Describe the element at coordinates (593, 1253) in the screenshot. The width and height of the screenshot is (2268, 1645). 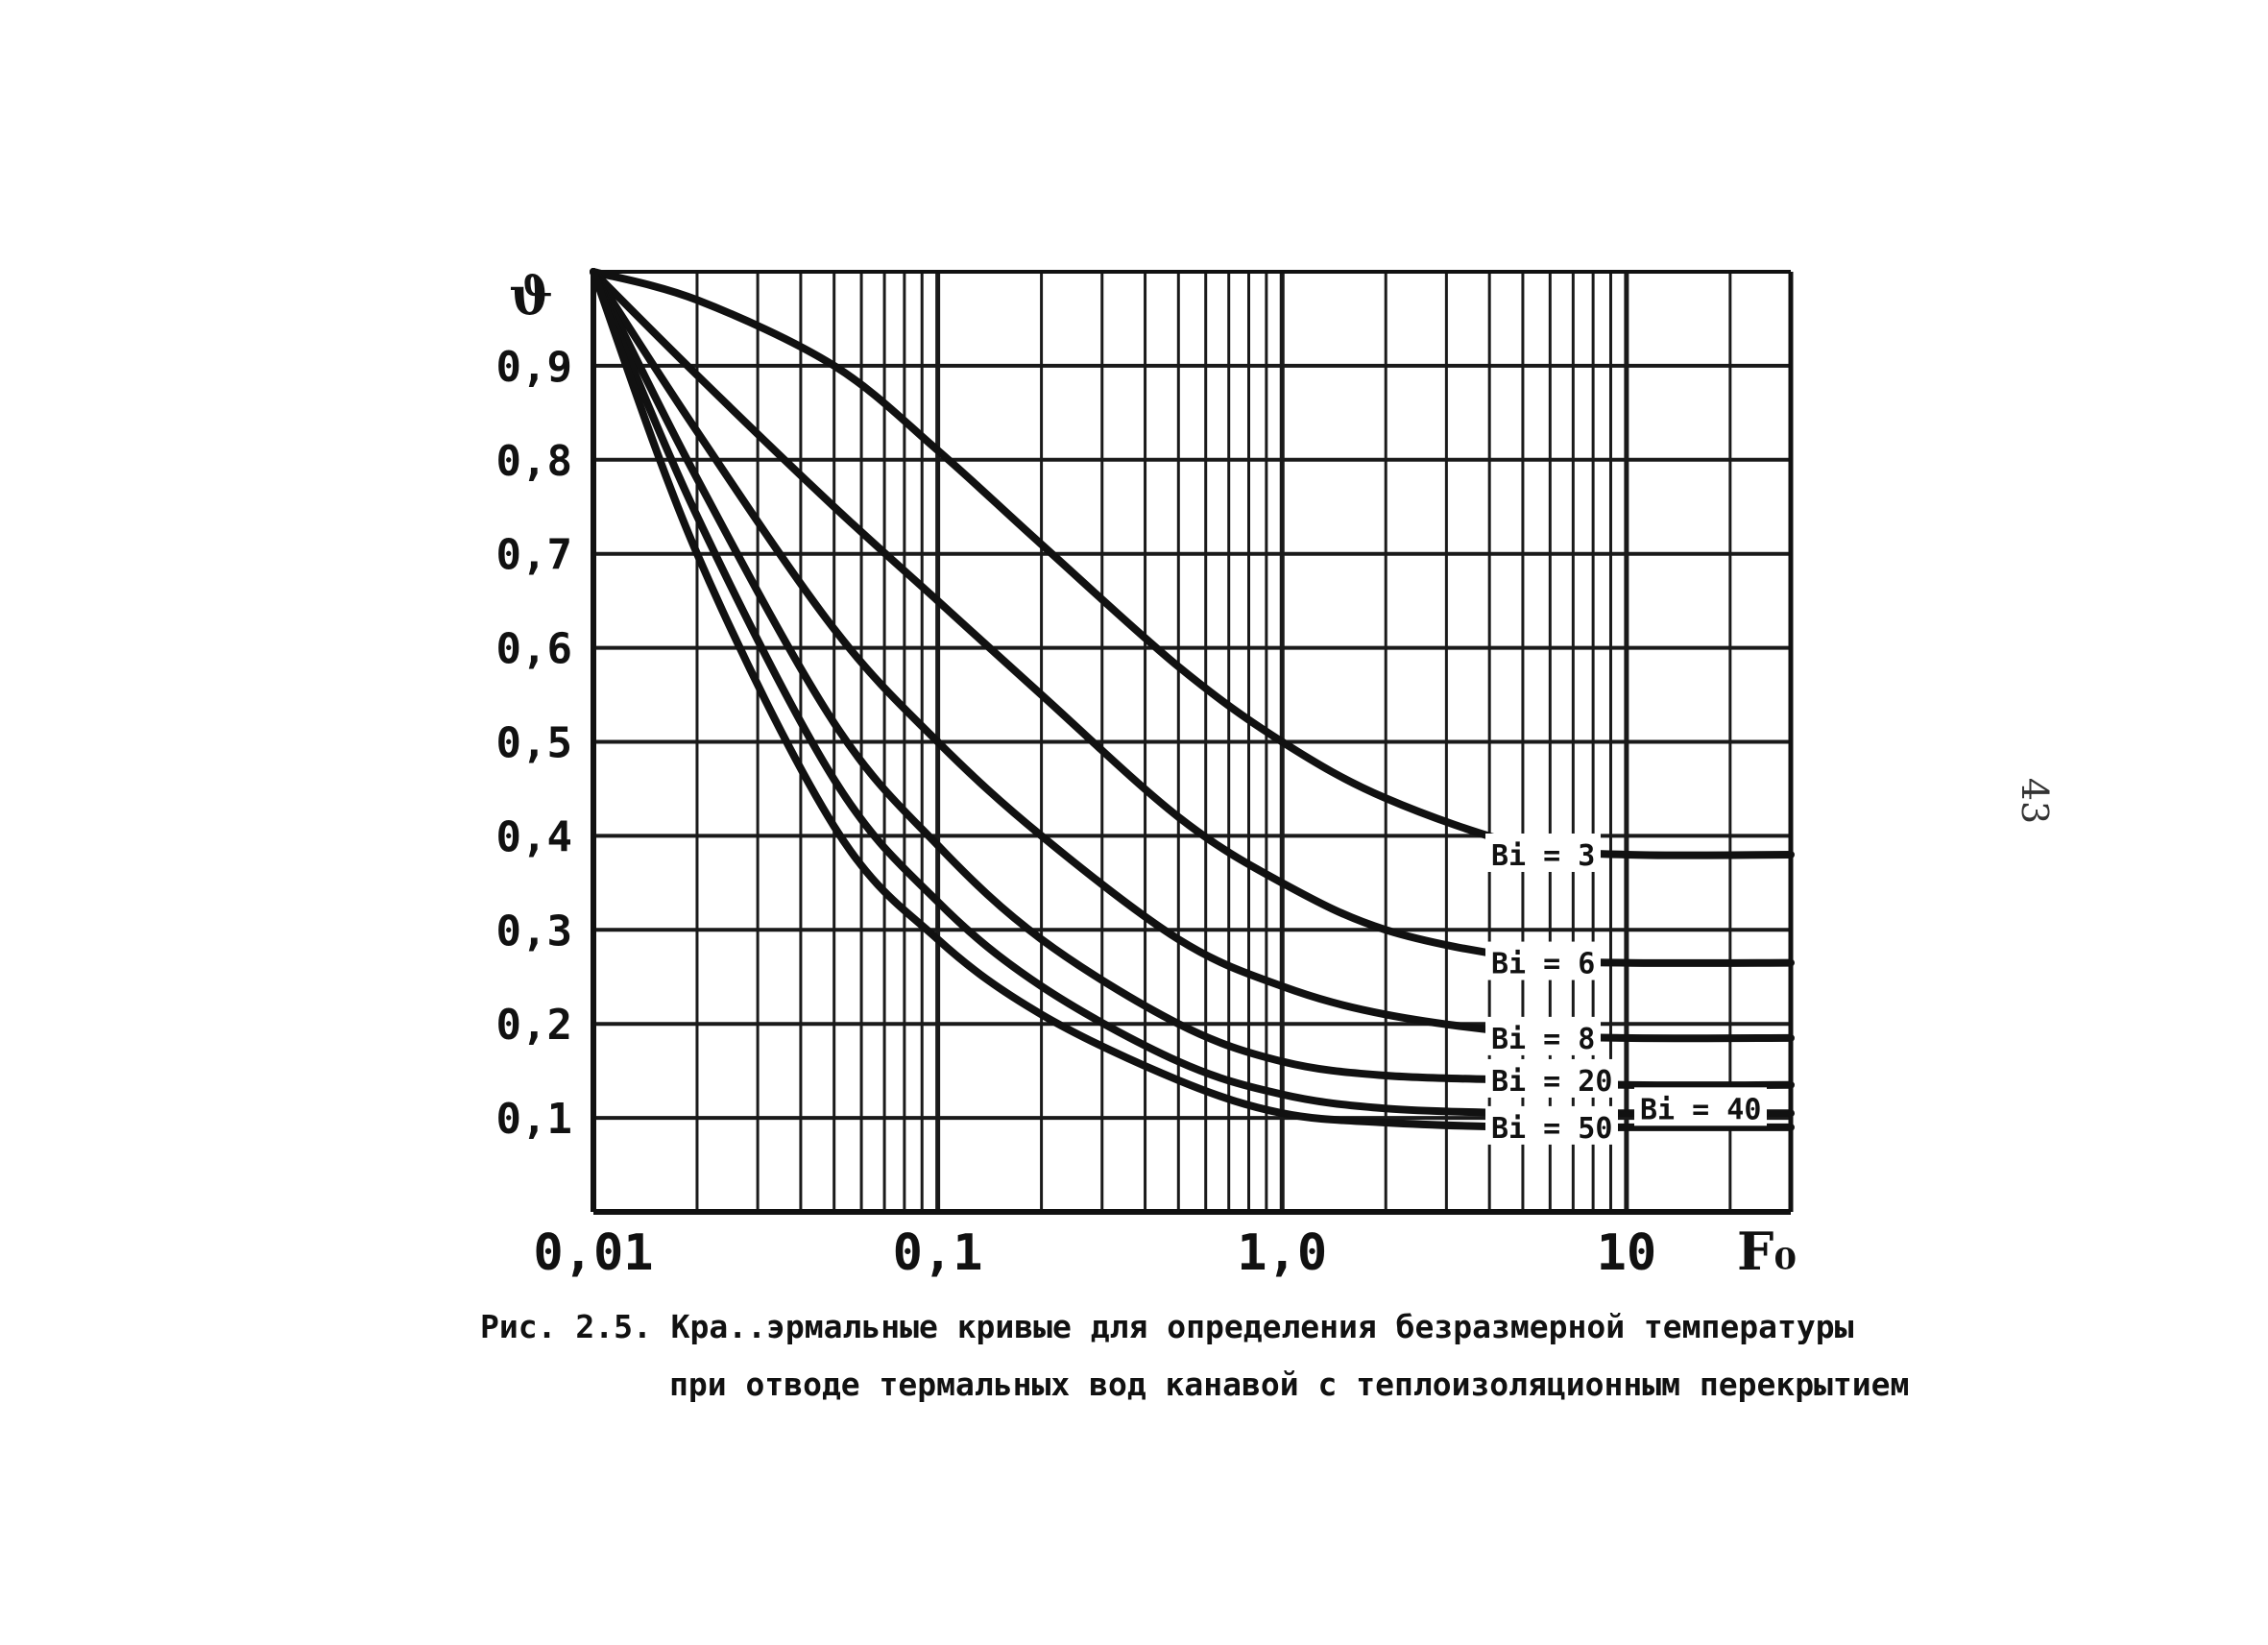
I see `x-tick-label: 0,01` at that location.